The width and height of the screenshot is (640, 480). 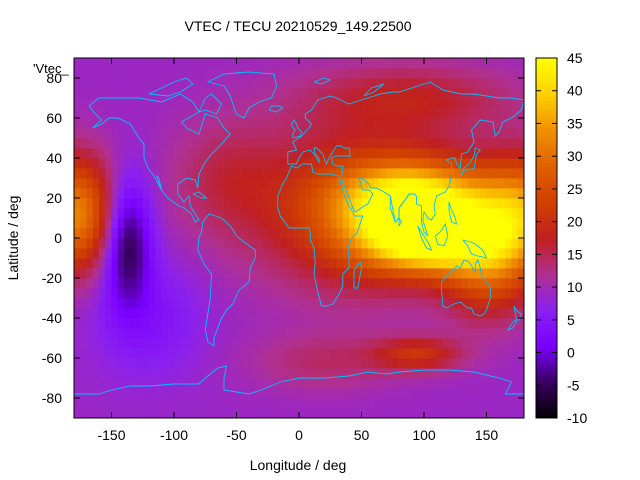 I want to click on y-tick-label: 60, so click(x=54, y=118).